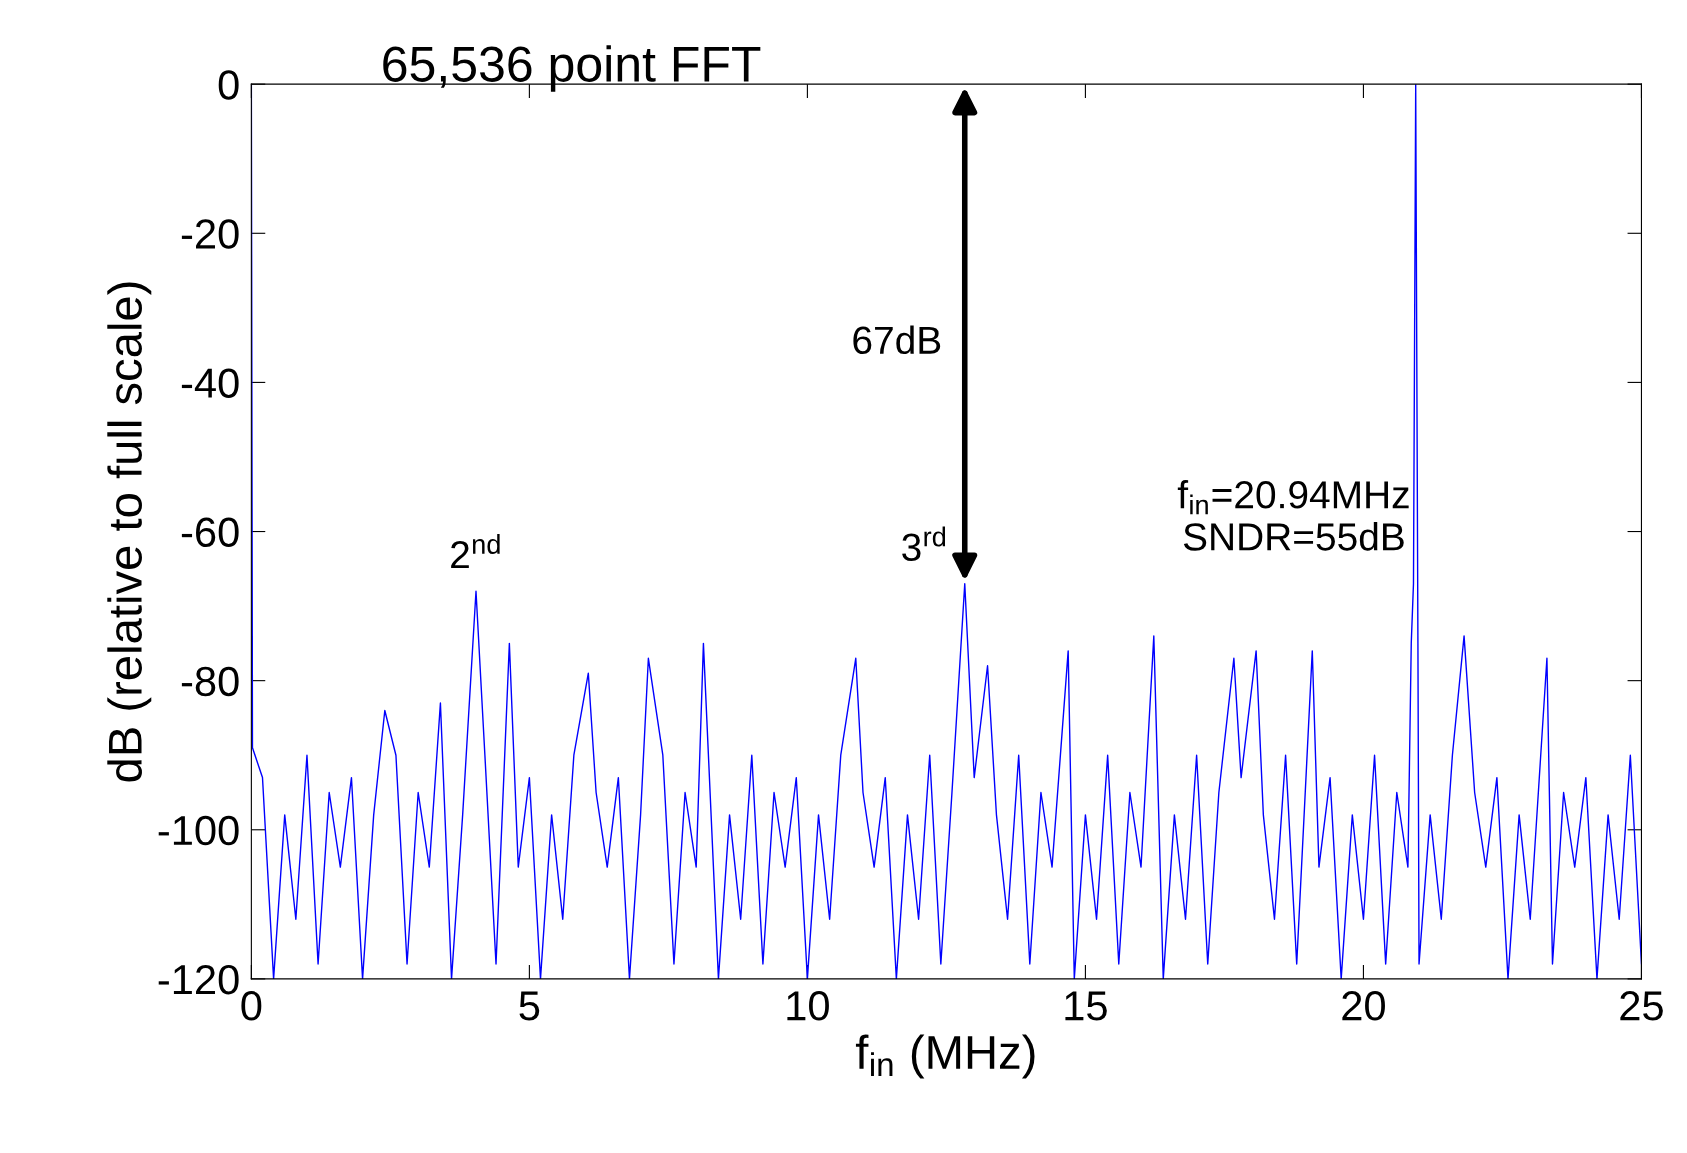 The width and height of the screenshot is (1687, 1153). Describe the element at coordinates (251, 1006) in the screenshot. I see `x-tick-label: 0` at that location.